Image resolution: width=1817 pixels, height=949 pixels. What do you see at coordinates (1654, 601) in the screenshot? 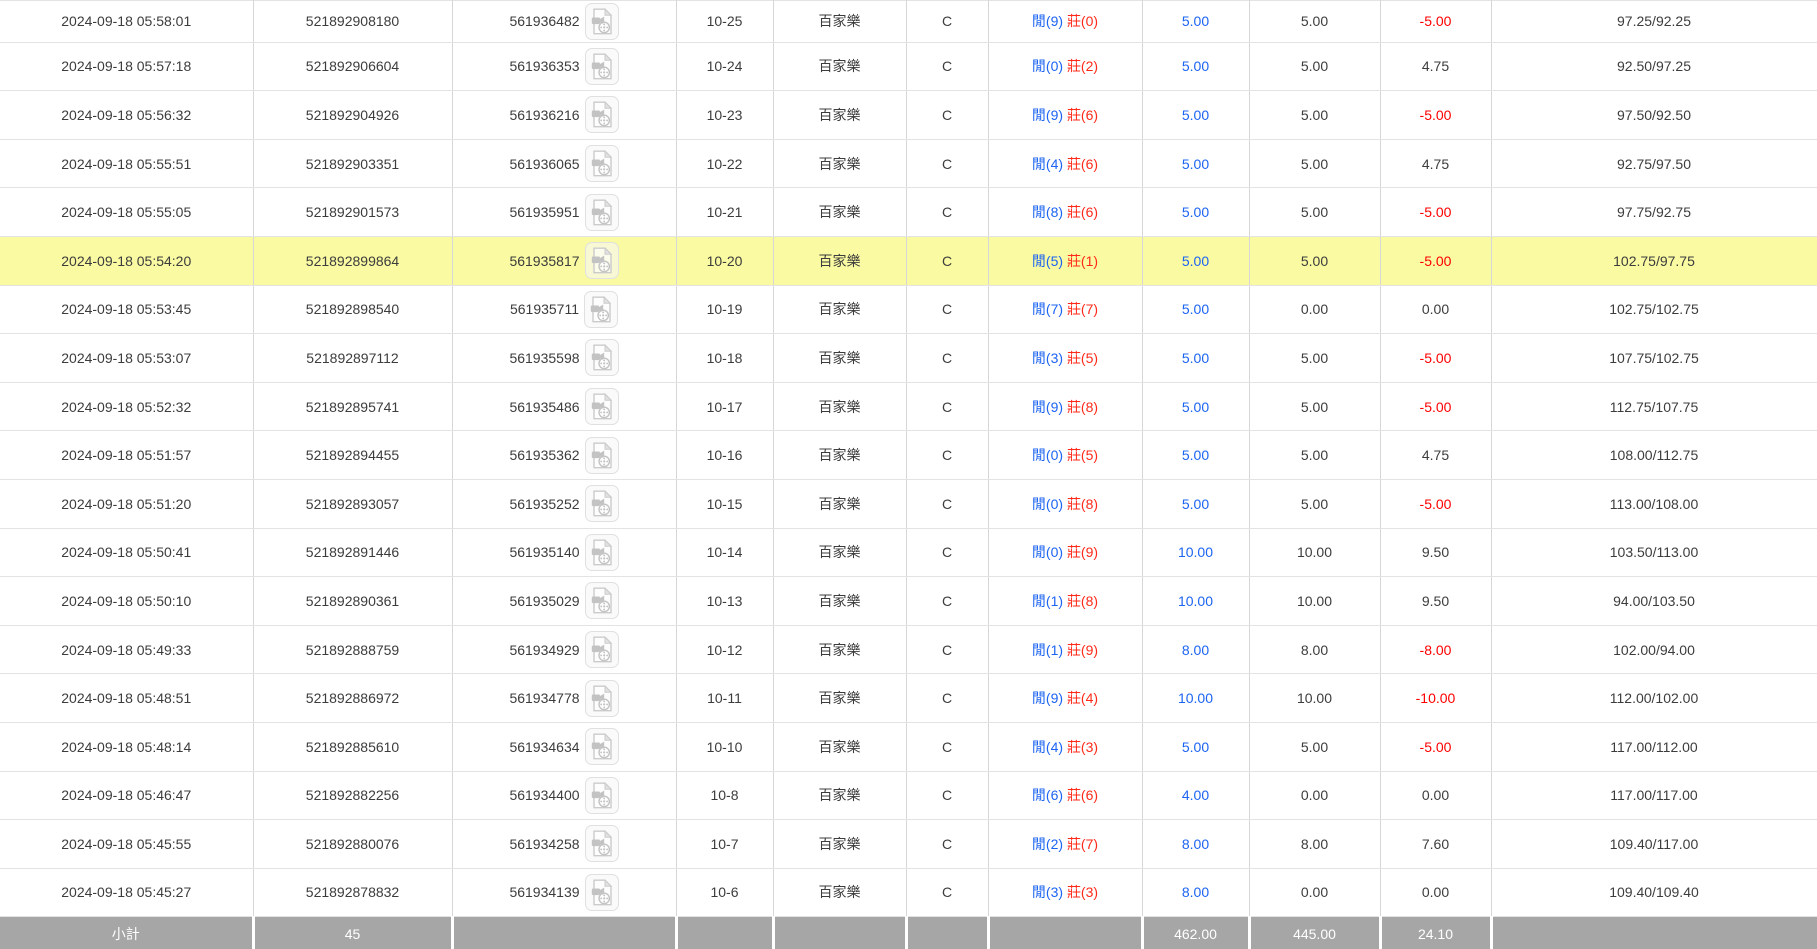
I see `balance-after-before: 94.00/103.50` at bounding box center [1654, 601].